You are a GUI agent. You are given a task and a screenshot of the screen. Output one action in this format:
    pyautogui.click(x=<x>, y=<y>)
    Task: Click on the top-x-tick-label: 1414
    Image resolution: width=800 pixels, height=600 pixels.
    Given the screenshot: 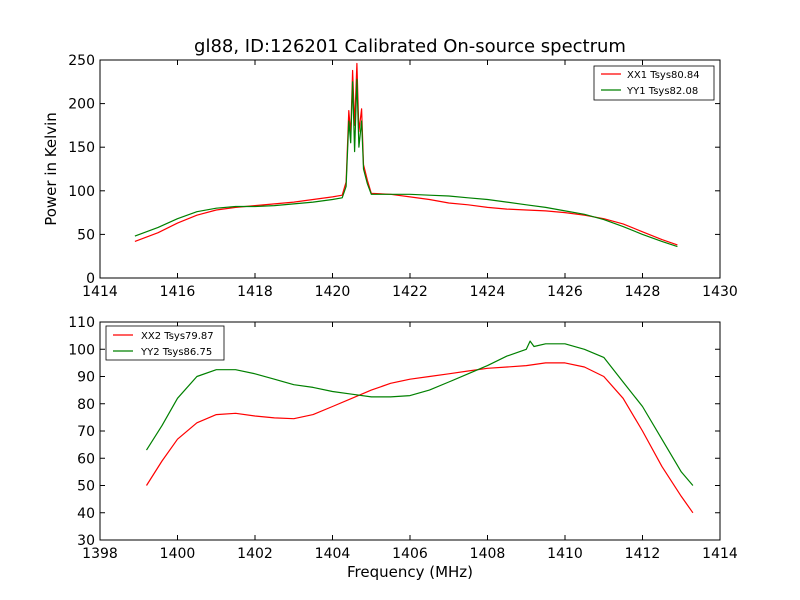 What is the action you would take?
    pyautogui.click(x=100, y=292)
    